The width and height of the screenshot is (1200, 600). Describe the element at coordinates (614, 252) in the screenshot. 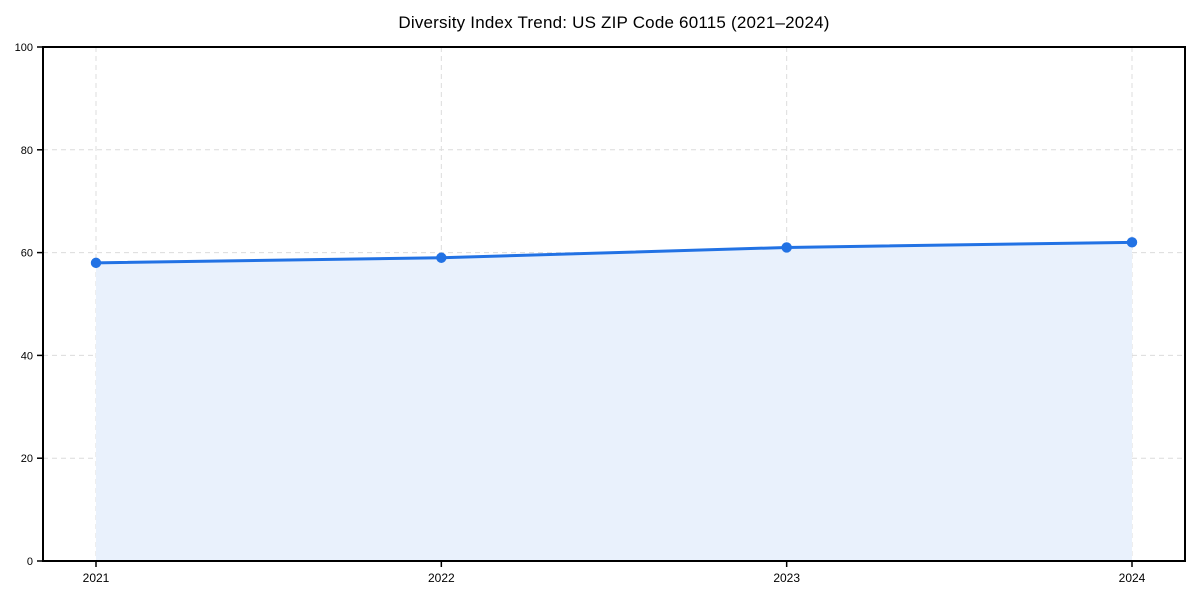

I see `trend-line` at that location.